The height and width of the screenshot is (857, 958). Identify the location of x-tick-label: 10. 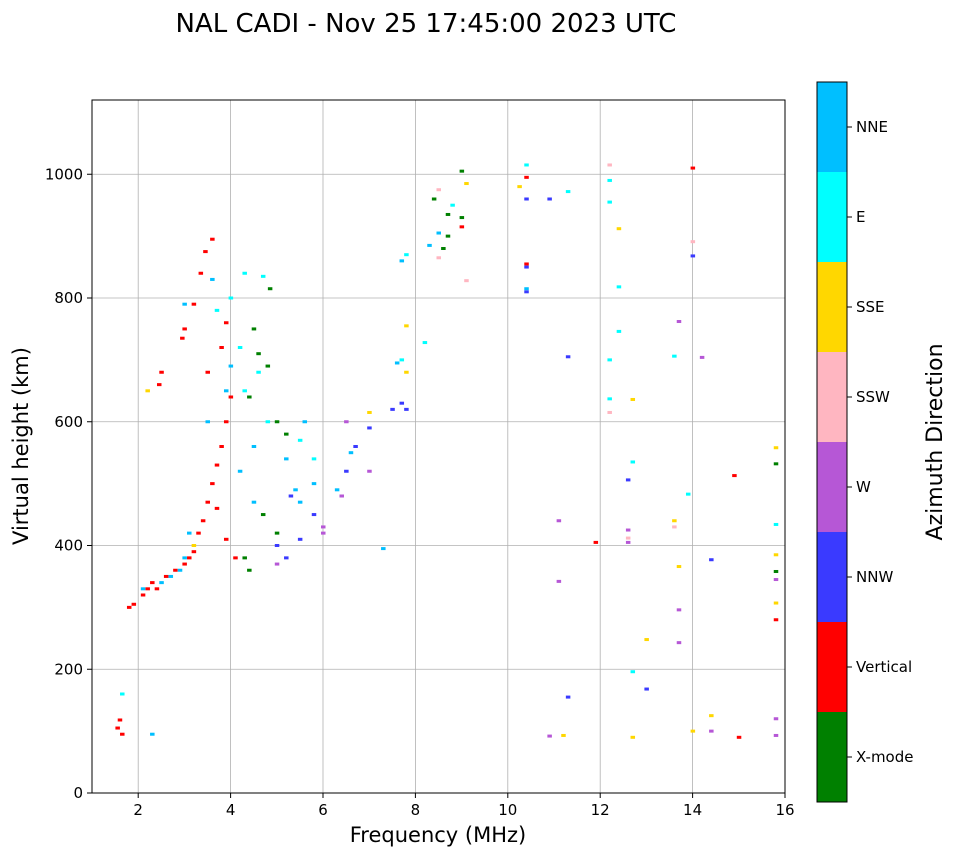
(507, 810).